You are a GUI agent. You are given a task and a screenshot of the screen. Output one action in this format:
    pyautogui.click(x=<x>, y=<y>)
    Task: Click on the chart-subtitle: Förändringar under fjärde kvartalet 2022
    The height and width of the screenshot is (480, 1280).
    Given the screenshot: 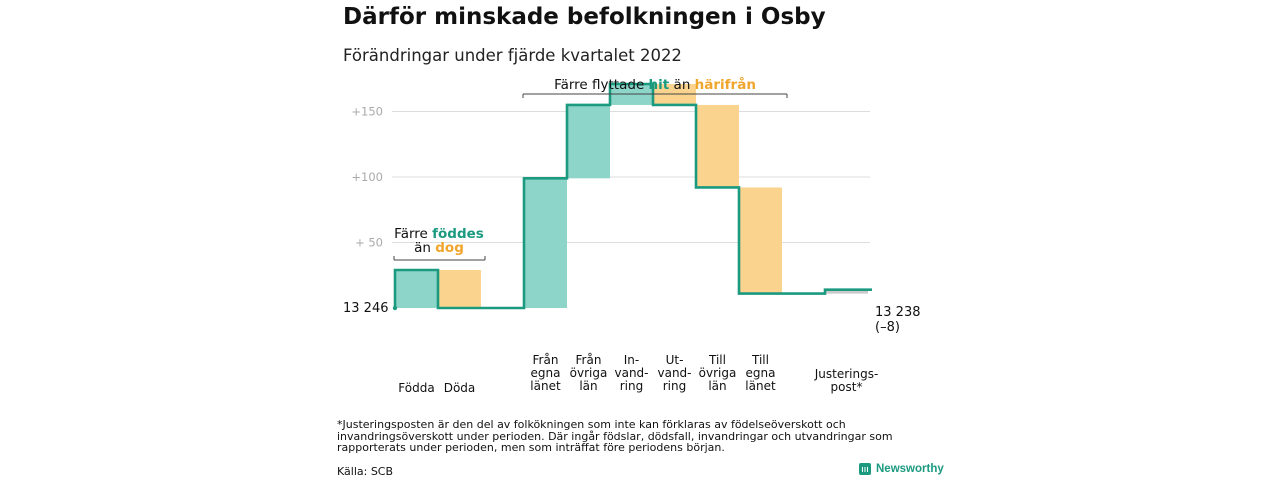 What is the action you would take?
    pyautogui.click(x=512, y=55)
    